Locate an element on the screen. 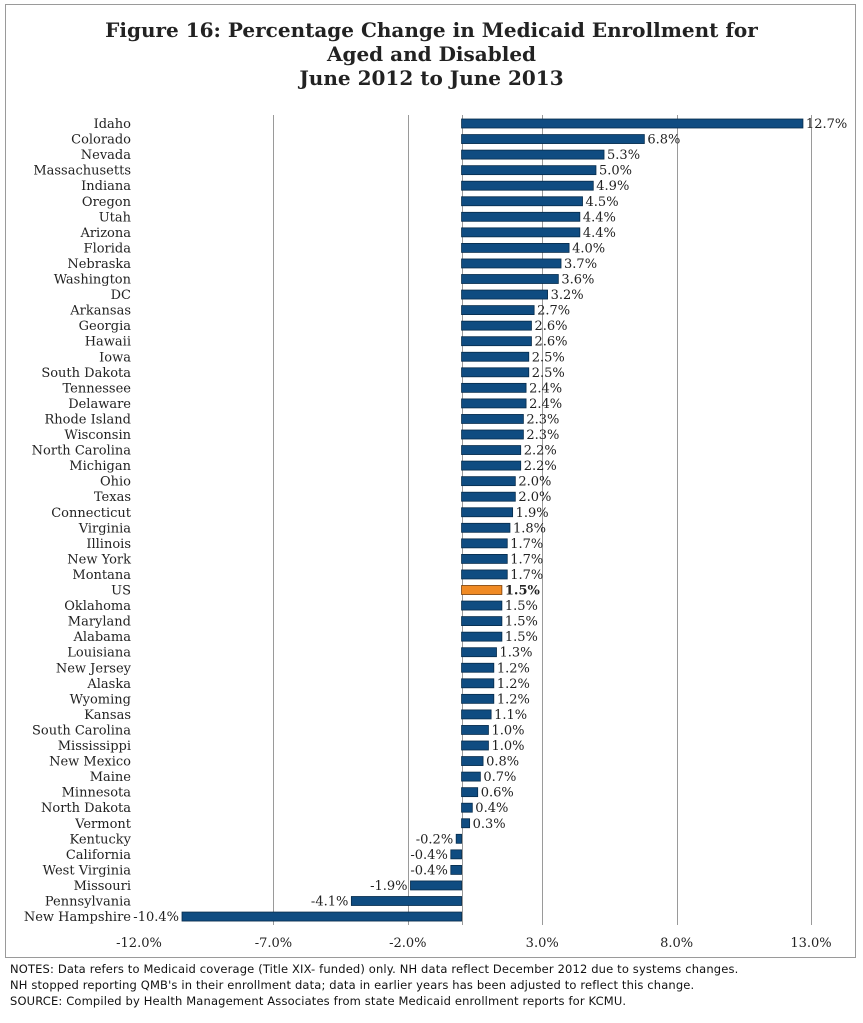 The height and width of the screenshot is (1023, 863). category-label: Washington is located at coordinates (93, 280).